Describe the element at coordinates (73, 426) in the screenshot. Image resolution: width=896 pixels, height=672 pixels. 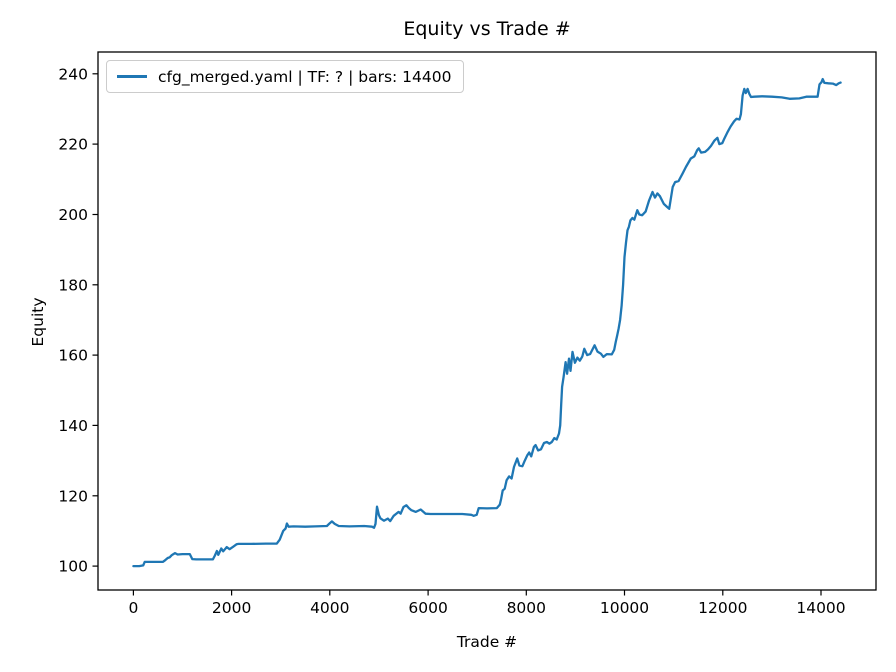
I see `y-tick-label: 140` at that location.